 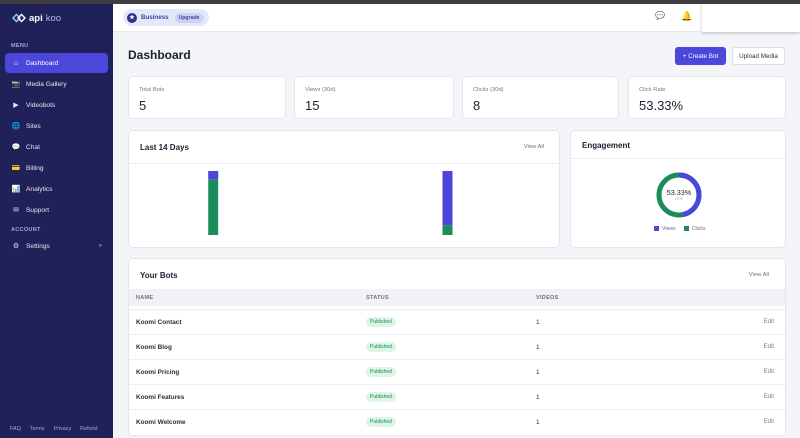 What do you see at coordinates (143, 105) in the screenshot?
I see `stat-value: 5` at bounding box center [143, 105].